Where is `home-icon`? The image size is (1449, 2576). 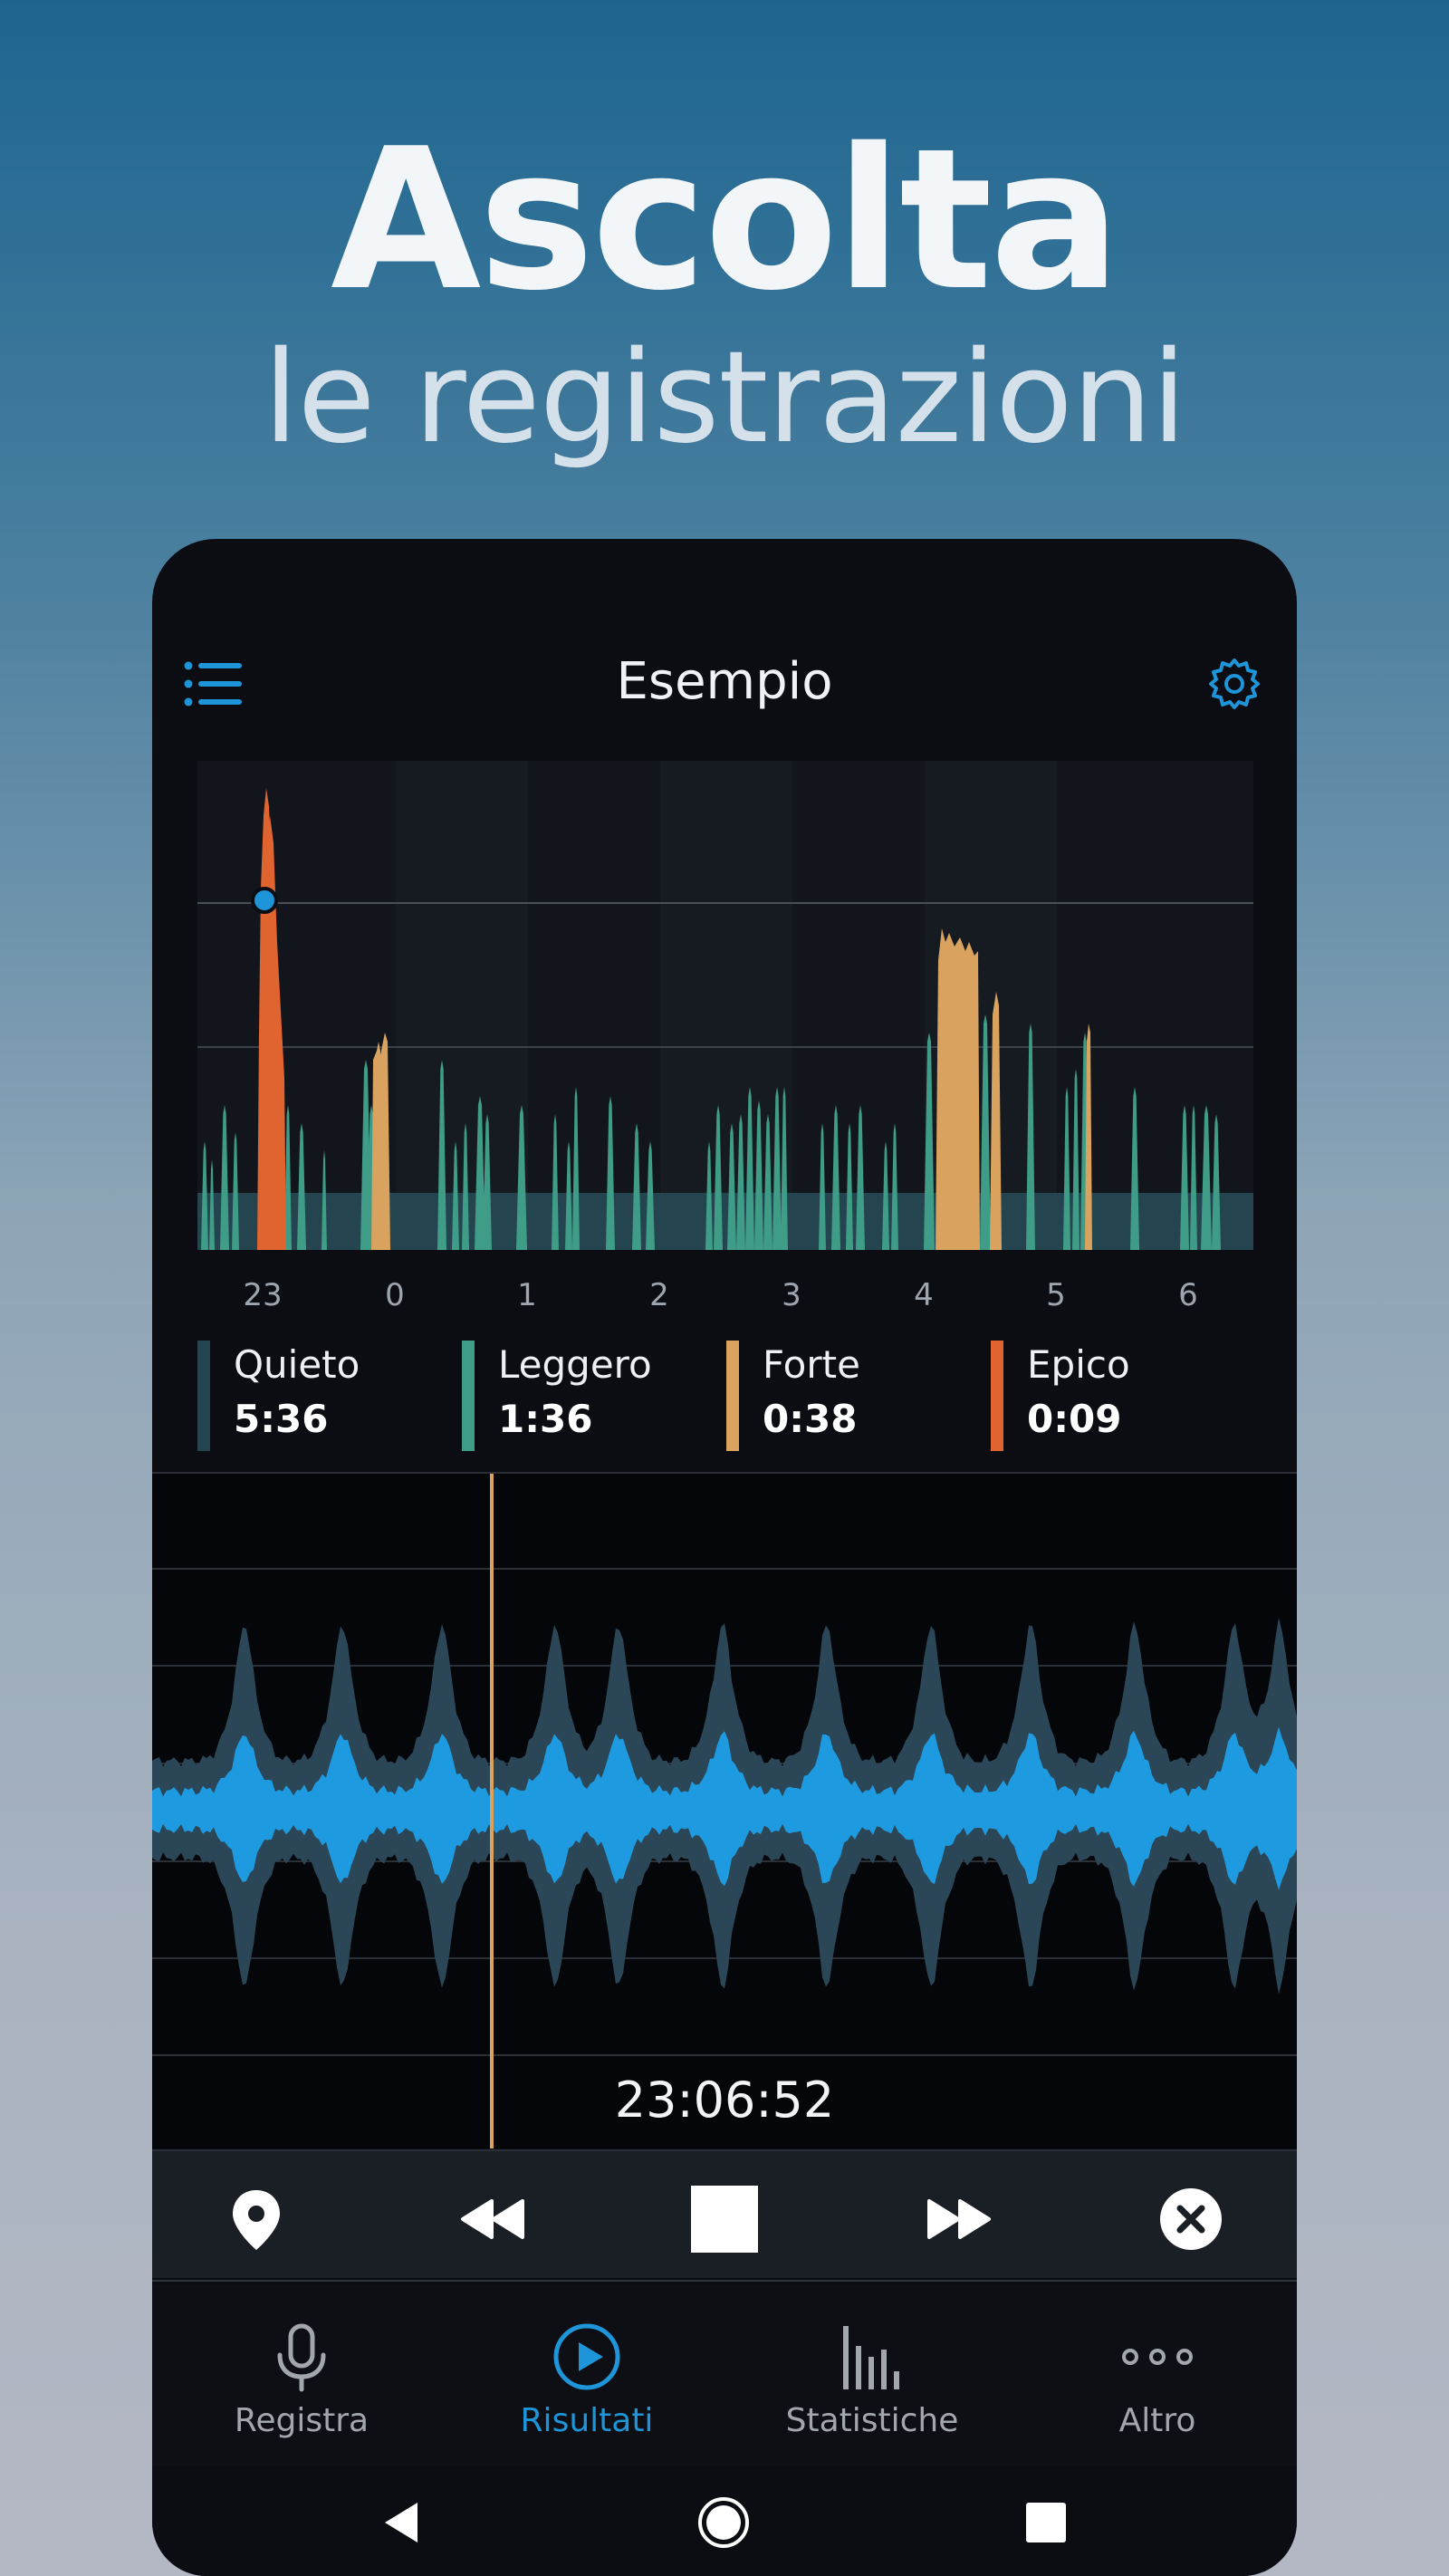 home-icon is located at coordinates (723, 2522).